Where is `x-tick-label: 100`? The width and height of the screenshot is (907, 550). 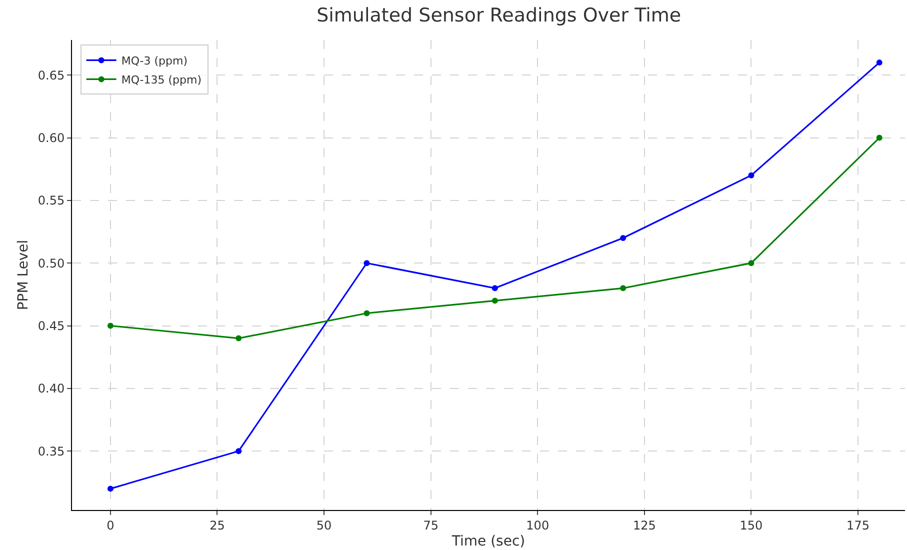 x-tick-label: 100 is located at coordinates (538, 525).